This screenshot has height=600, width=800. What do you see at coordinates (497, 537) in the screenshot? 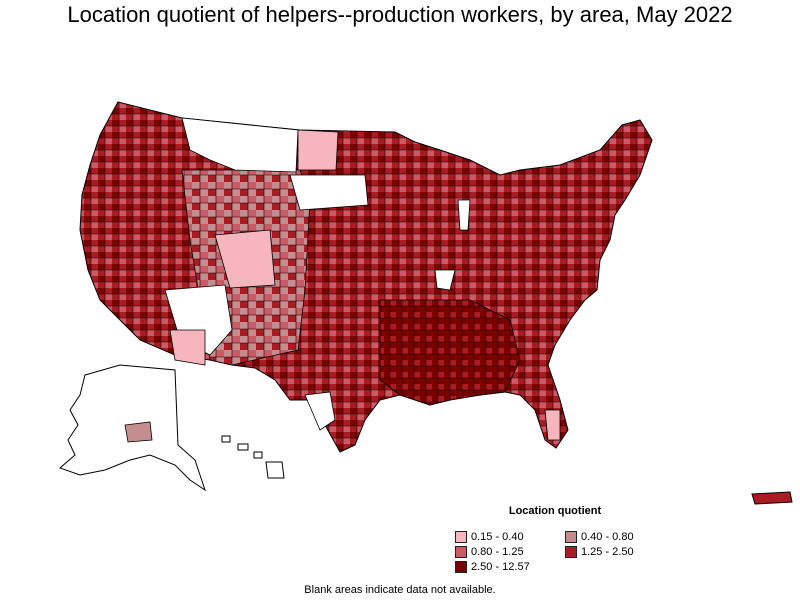
I see `legend-label: 0.15 - 0.40` at bounding box center [497, 537].